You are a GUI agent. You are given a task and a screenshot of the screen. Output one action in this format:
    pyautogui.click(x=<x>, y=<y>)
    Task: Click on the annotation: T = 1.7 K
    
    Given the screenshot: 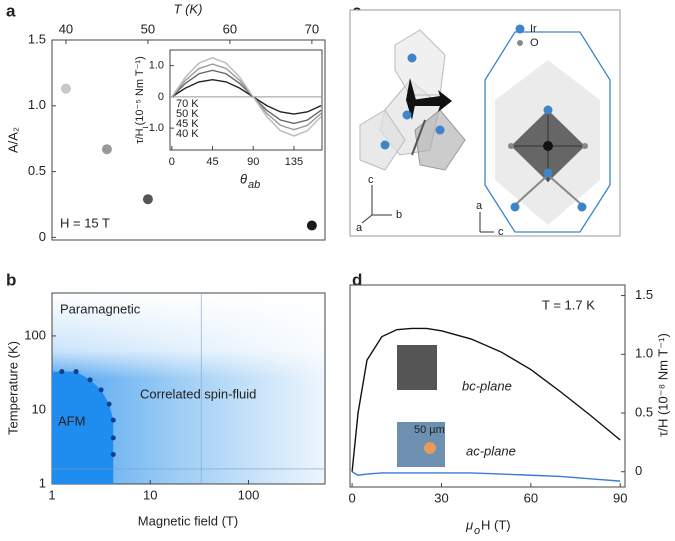 What is the action you would take?
    pyautogui.click(x=568, y=304)
    